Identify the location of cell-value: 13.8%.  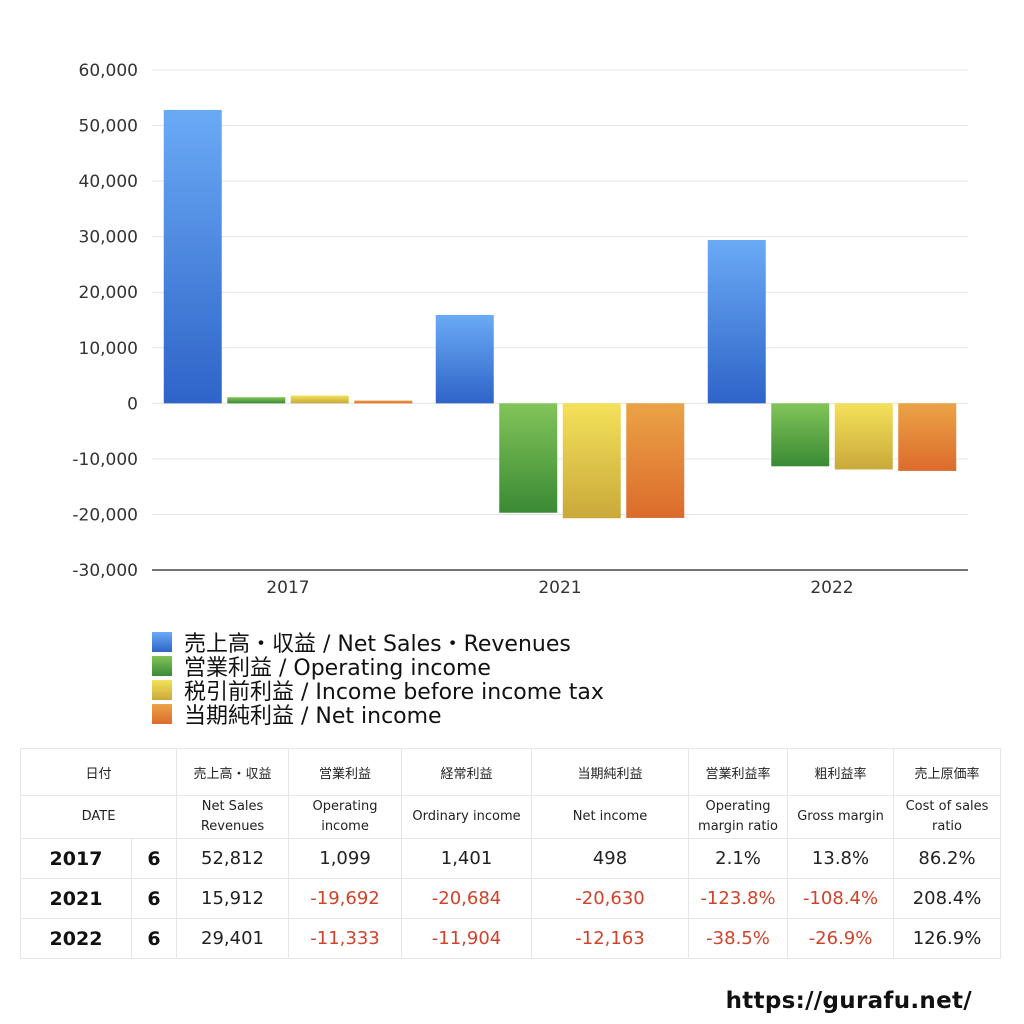
(841, 858).